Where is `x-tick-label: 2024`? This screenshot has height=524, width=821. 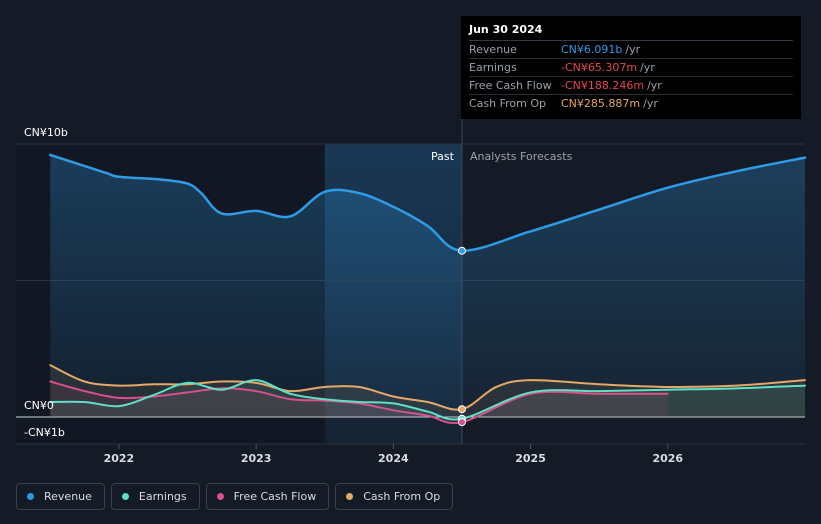
x-tick-label: 2024 is located at coordinates (393, 458).